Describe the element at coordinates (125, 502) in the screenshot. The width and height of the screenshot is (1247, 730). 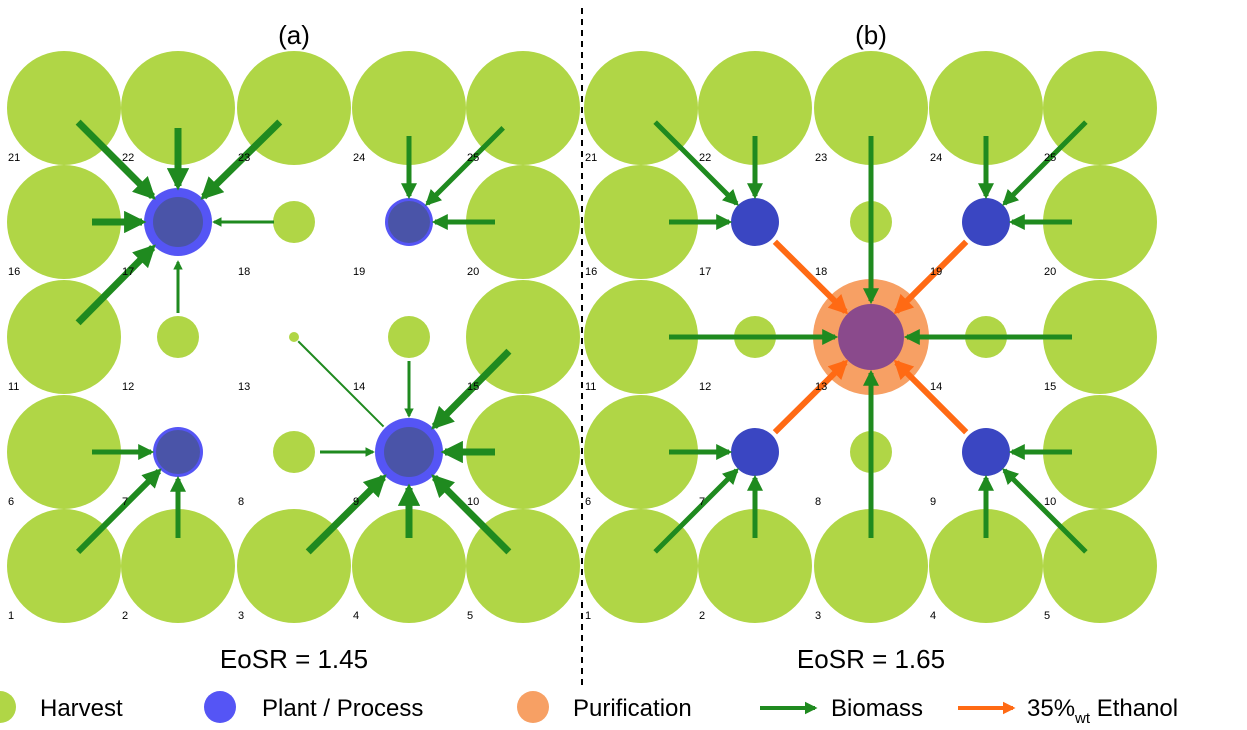
I see `node-number-7: 7` at that location.